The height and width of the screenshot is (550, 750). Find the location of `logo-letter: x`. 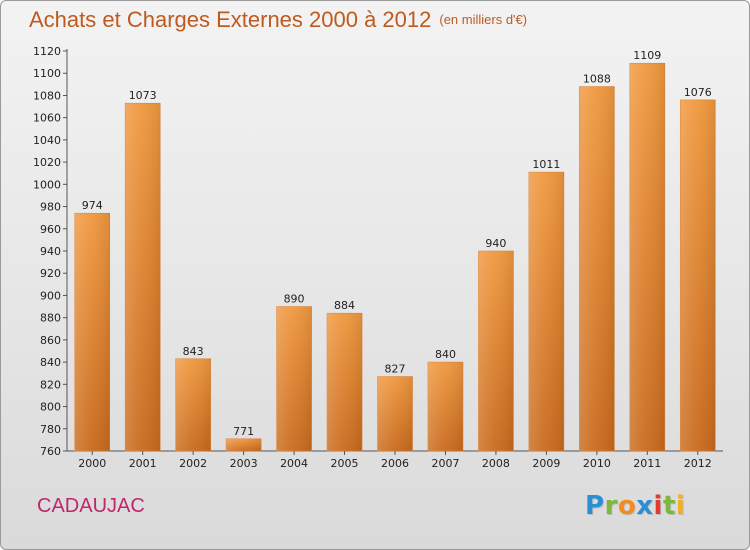

logo-letter: x is located at coordinates (645, 506).